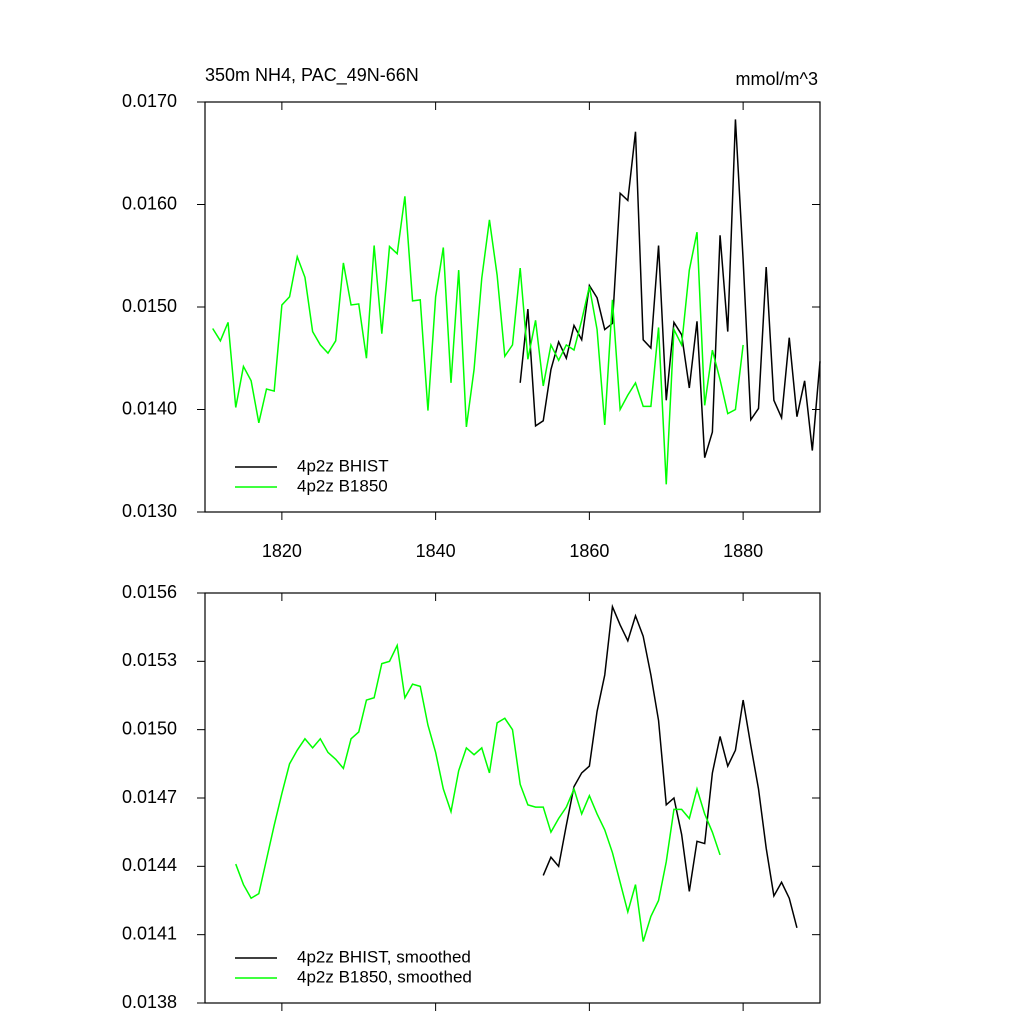 The height and width of the screenshot is (1024, 1024). What do you see at coordinates (436, 551) in the screenshot?
I see `x-tick-label: 1840` at bounding box center [436, 551].